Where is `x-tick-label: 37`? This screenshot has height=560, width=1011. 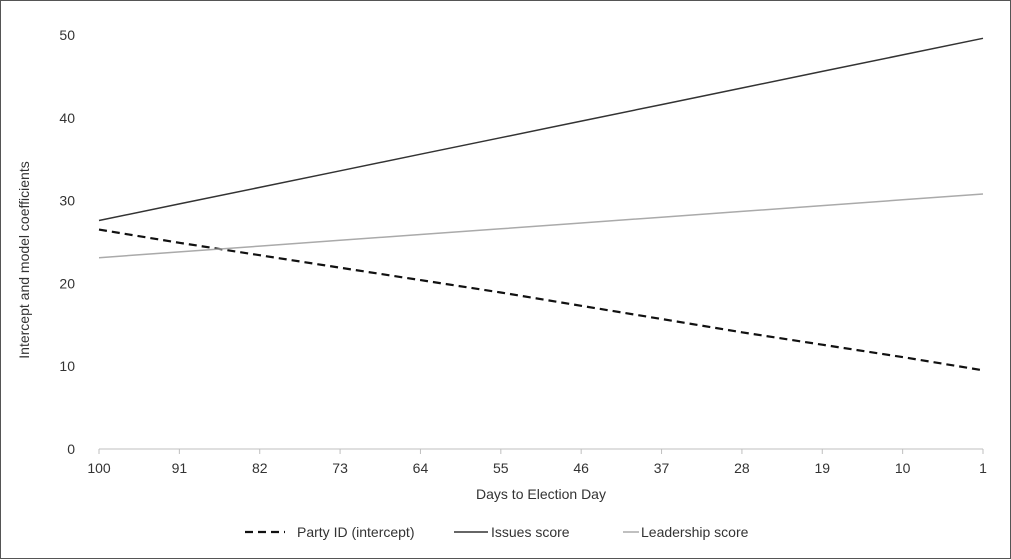
x-tick-label: 37 is located at coordinates (662, 468).